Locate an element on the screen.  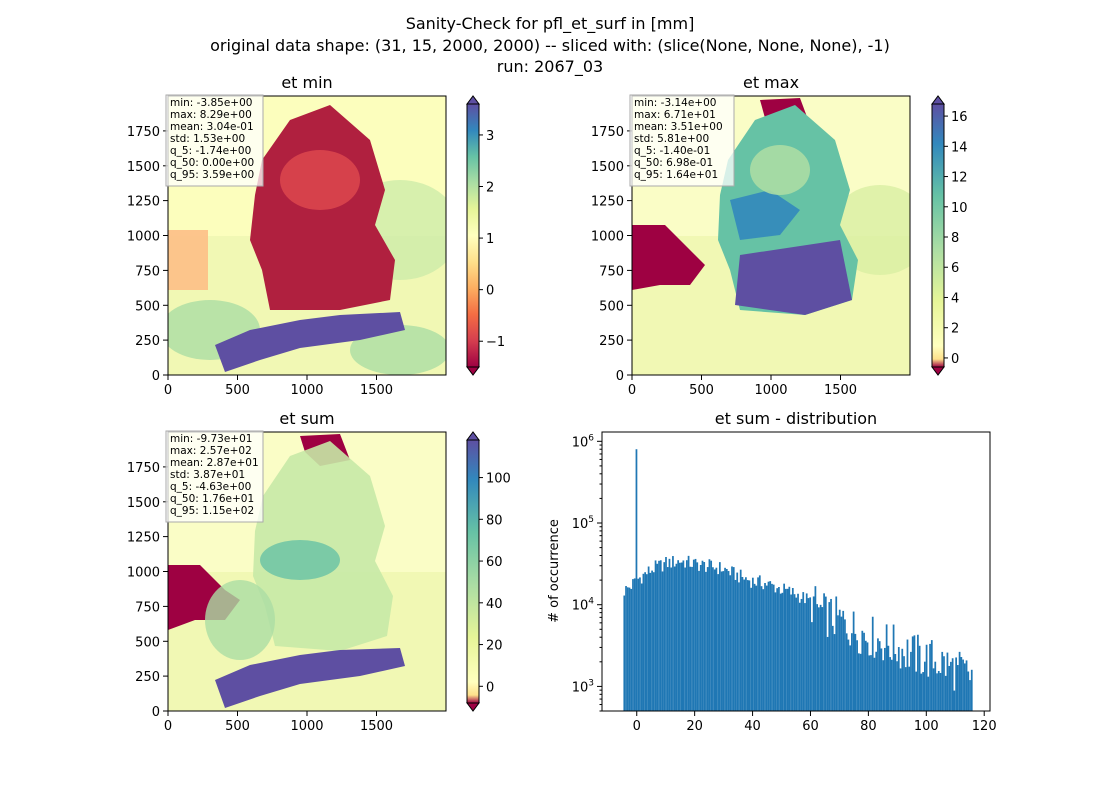
y-tick-label: 1500 is located at coordinates (143, 503).